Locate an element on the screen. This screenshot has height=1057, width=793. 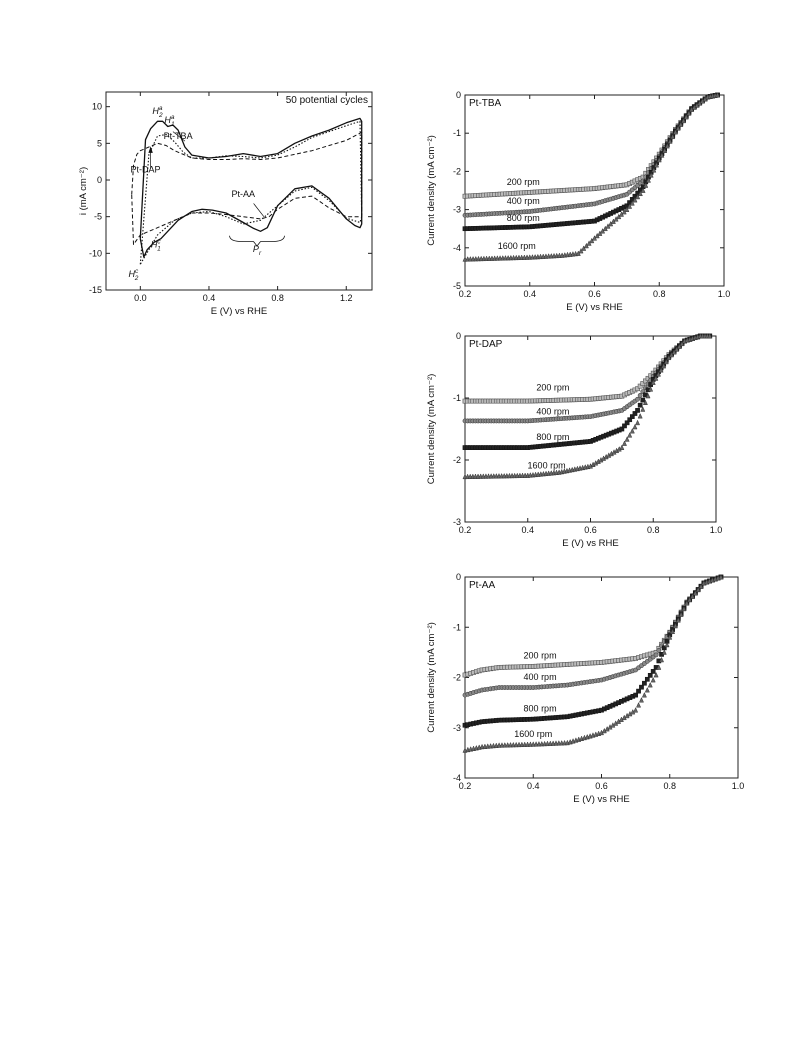
pt-aa-xtick-label: 0.2 is located at coordinates (465, 786).